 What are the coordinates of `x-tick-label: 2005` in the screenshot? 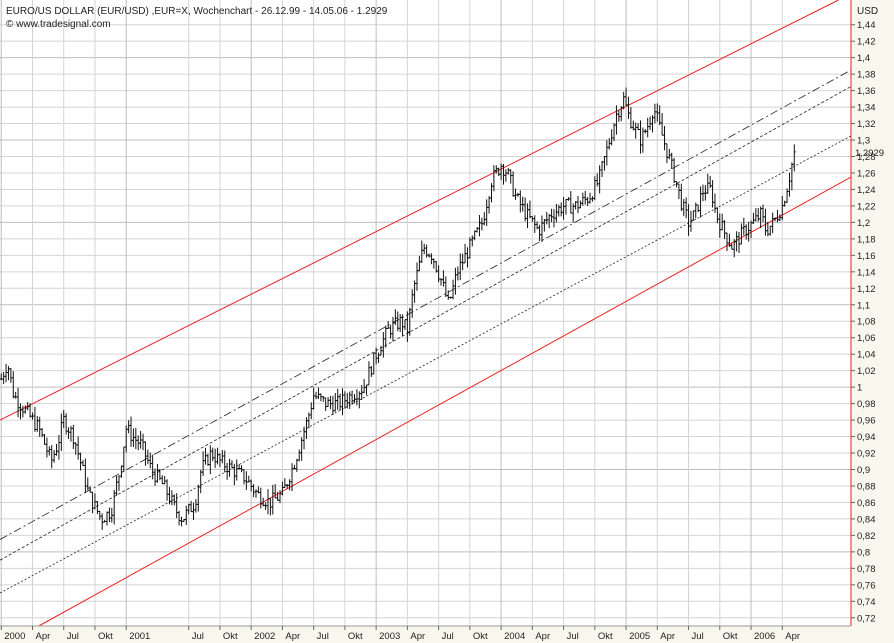 It's located at (639, 636).